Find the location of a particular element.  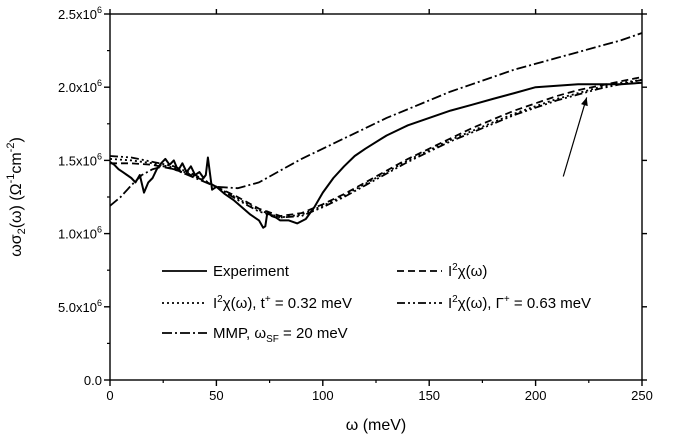

y-title-sup2: -2 is located at coordinates (11, 148).